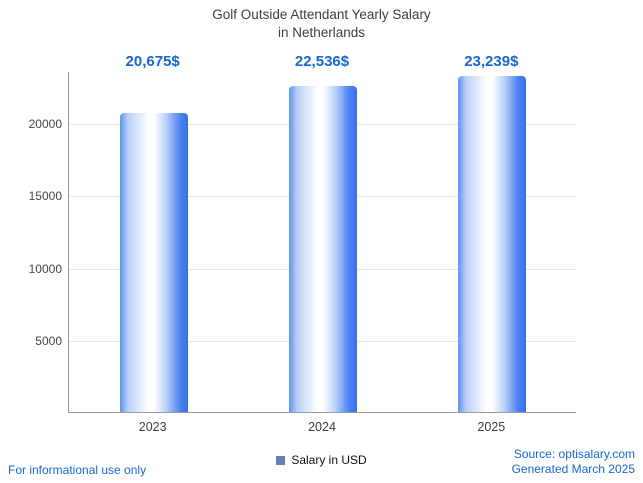 Image resolution: width=643 pixels, height=483 pixels. I want to click on bar-2024, so click(323, 249).